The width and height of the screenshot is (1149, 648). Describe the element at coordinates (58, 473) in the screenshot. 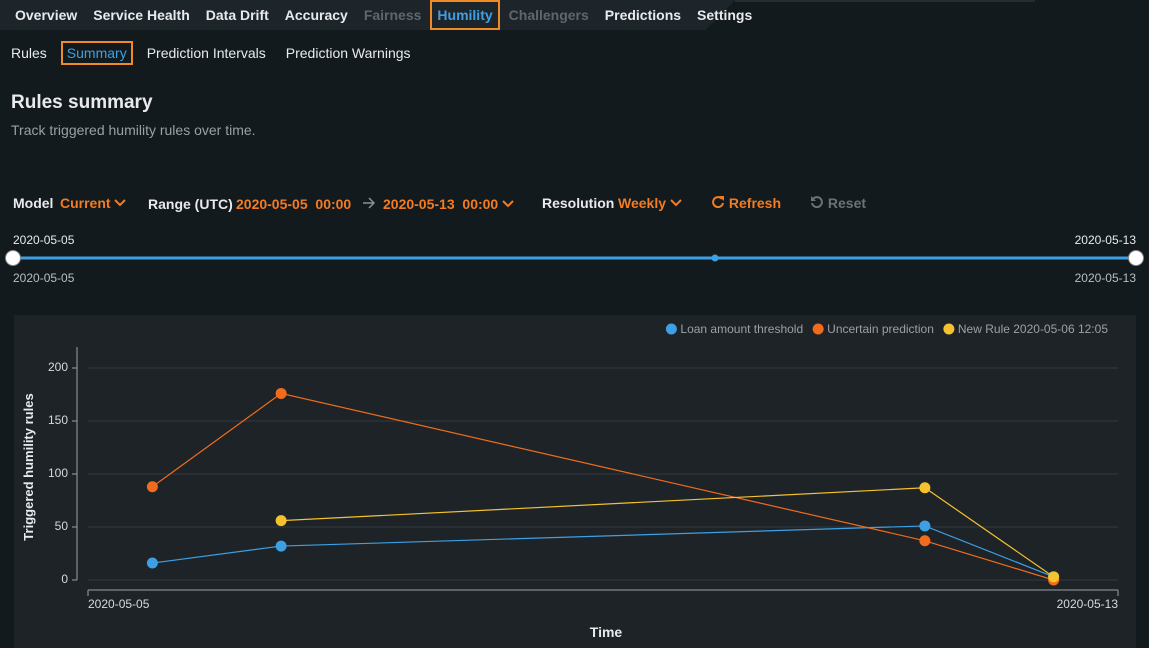

I see `y-tick-label: 100` at that location.